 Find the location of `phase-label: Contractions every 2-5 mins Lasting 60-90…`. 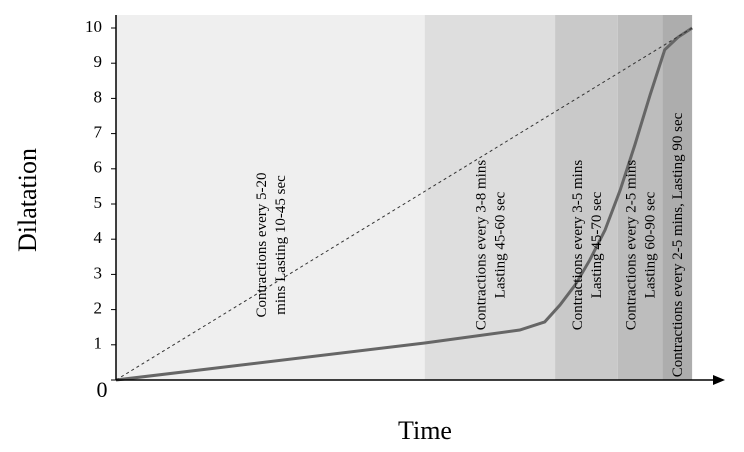

phase-label: Contractions every 2-5 mins Lasting 60-90… is located at coordinates (641, 245).